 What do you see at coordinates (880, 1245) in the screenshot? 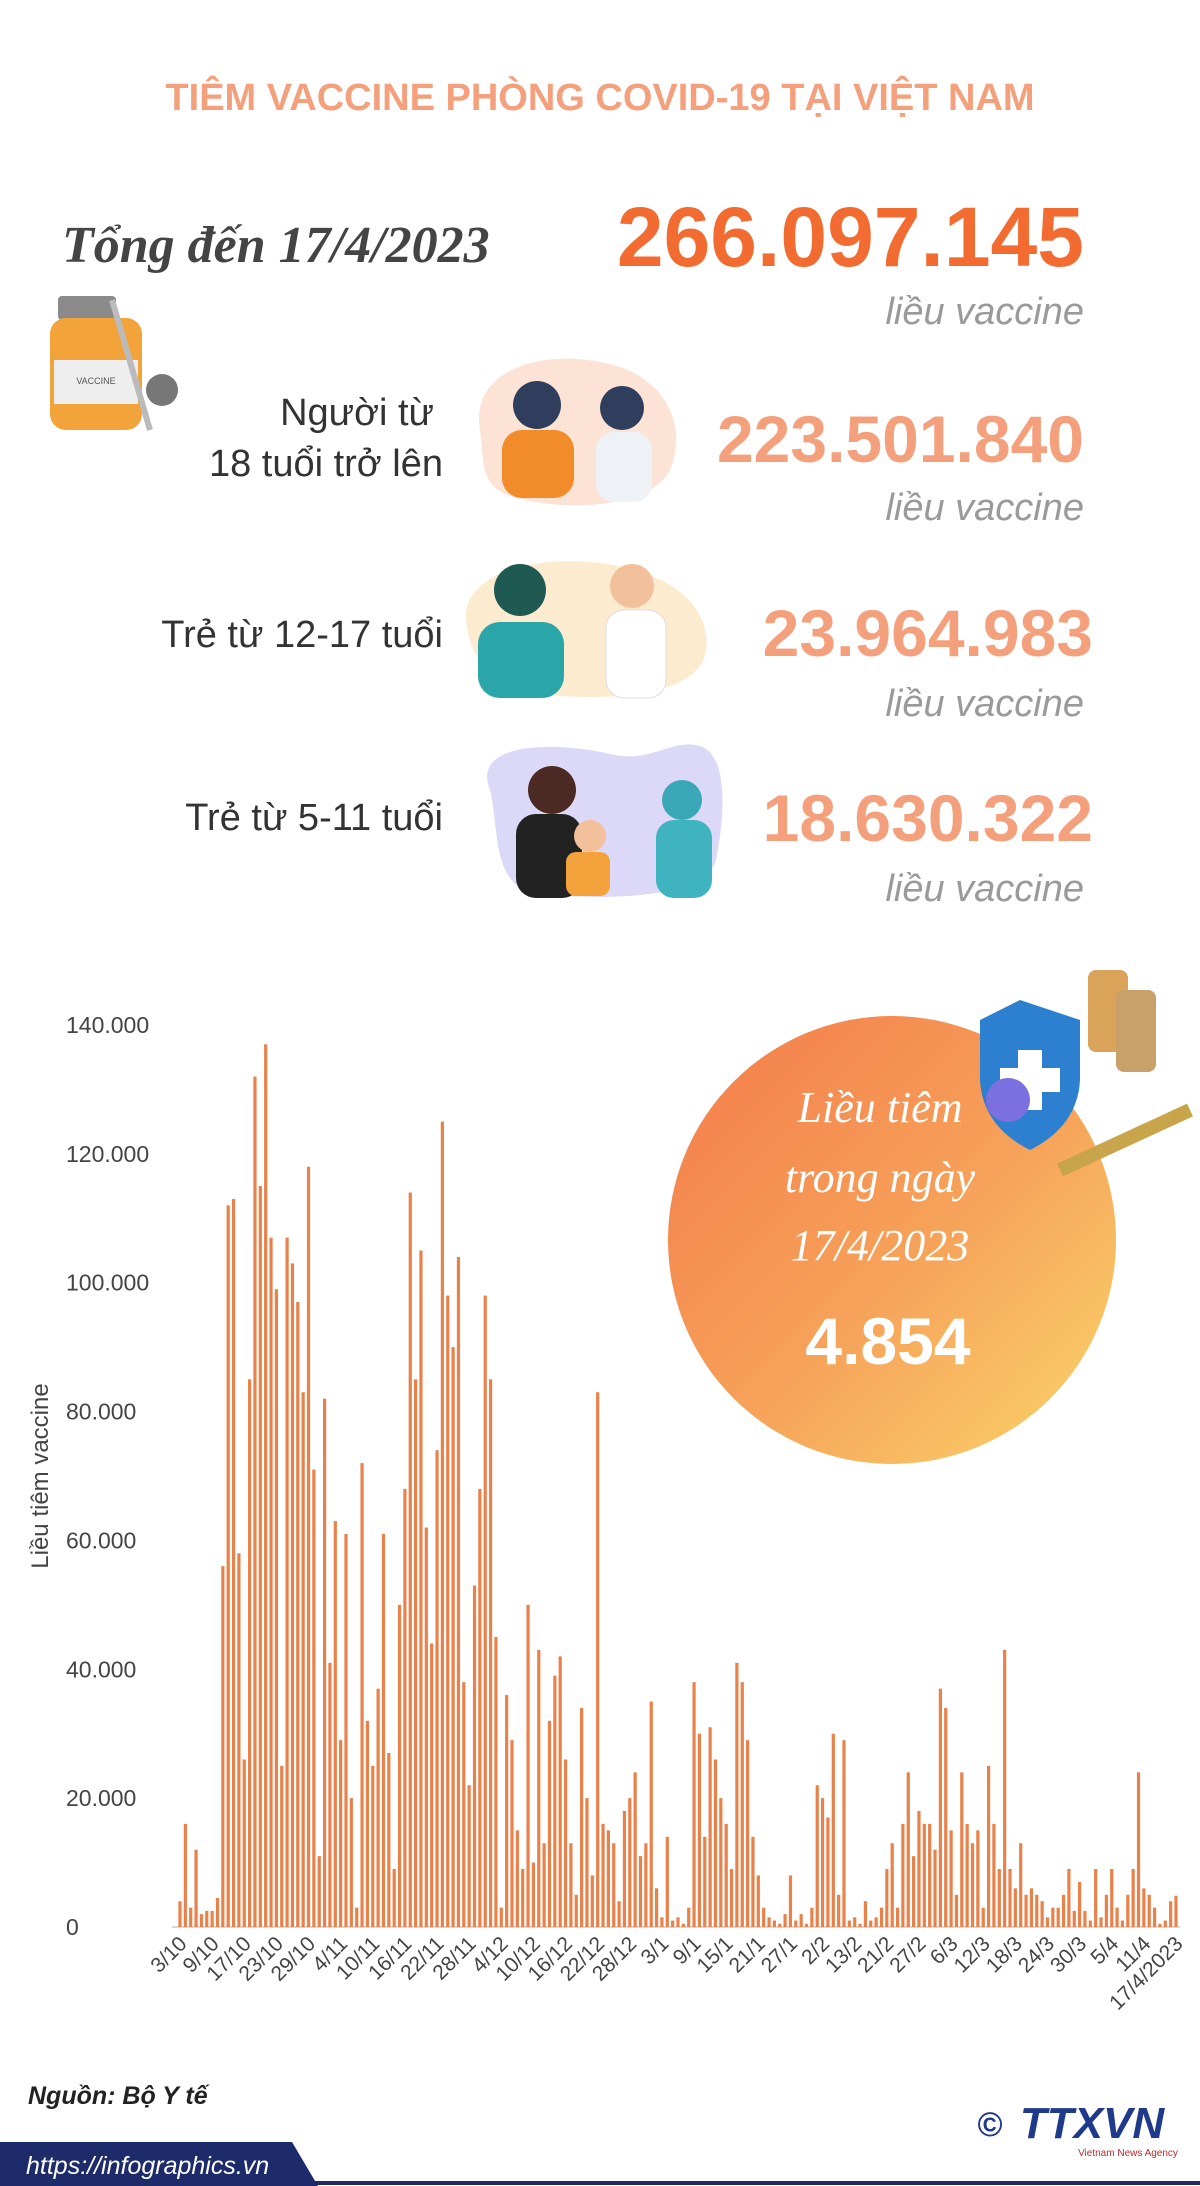
I see `daily-title: 17/4/2023` at bounding box center [880, 1245].